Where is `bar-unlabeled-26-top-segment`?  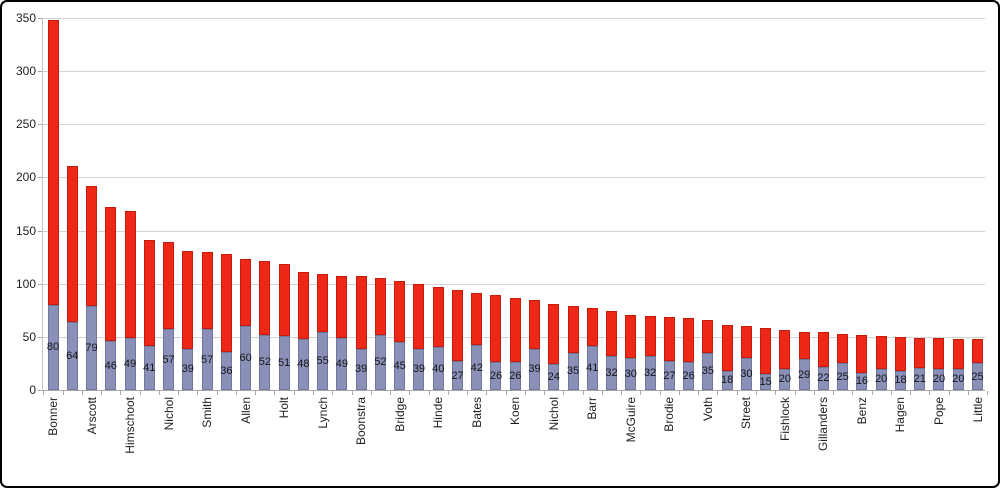 bar-unlabeled-26-top-segment is located at coordinates (534, 324).